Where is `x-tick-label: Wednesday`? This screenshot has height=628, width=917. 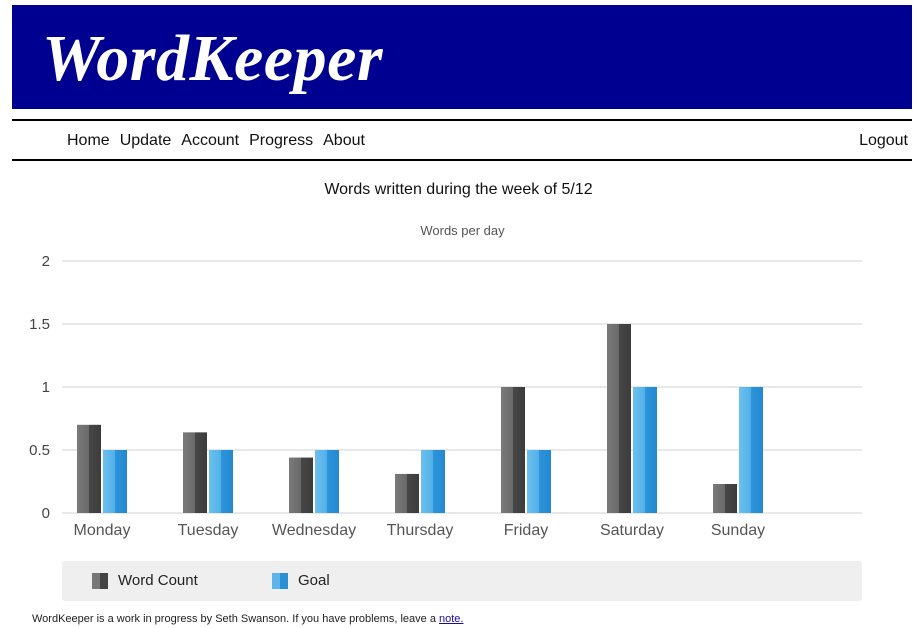
x-tick-label: Wednesday is located at coordinates (314, 530).